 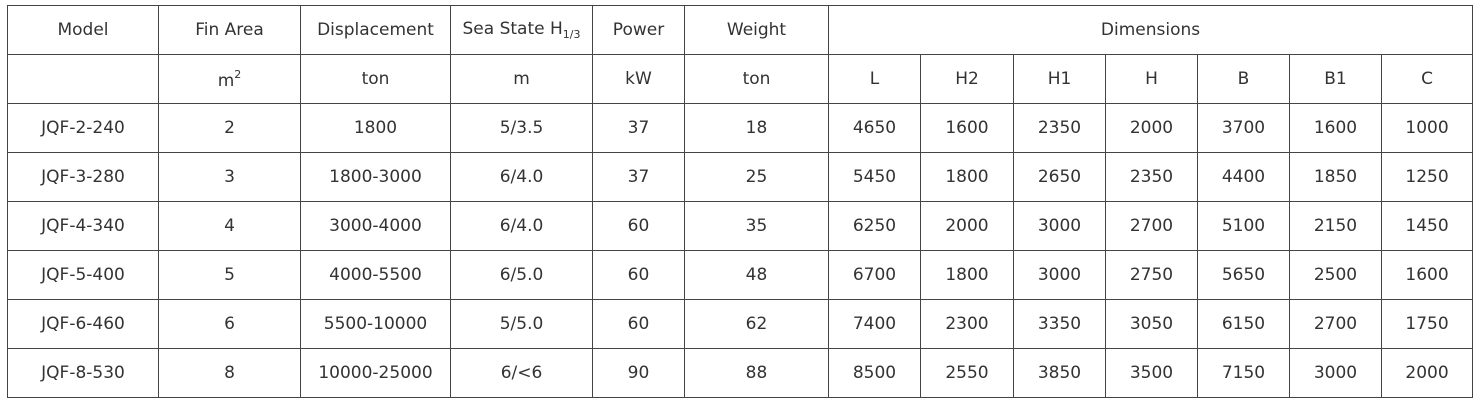 What do you see at coordinates (638, 30) in the screenshot?
I see `header-power: Power` at bounding box center [638, 30].